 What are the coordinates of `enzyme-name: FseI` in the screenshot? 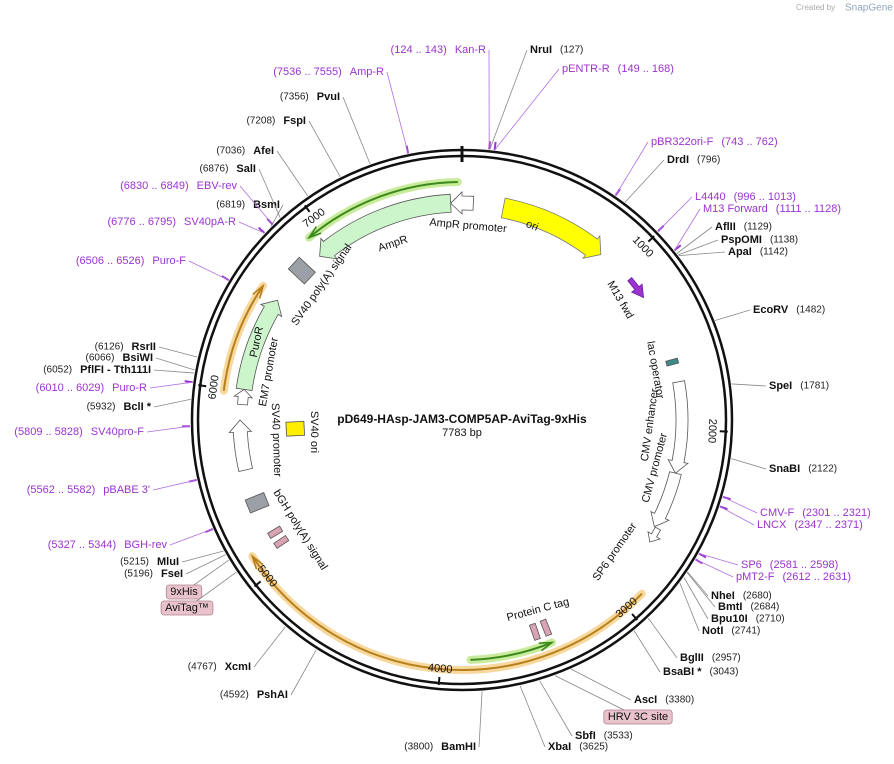 It's located at (172, 574).